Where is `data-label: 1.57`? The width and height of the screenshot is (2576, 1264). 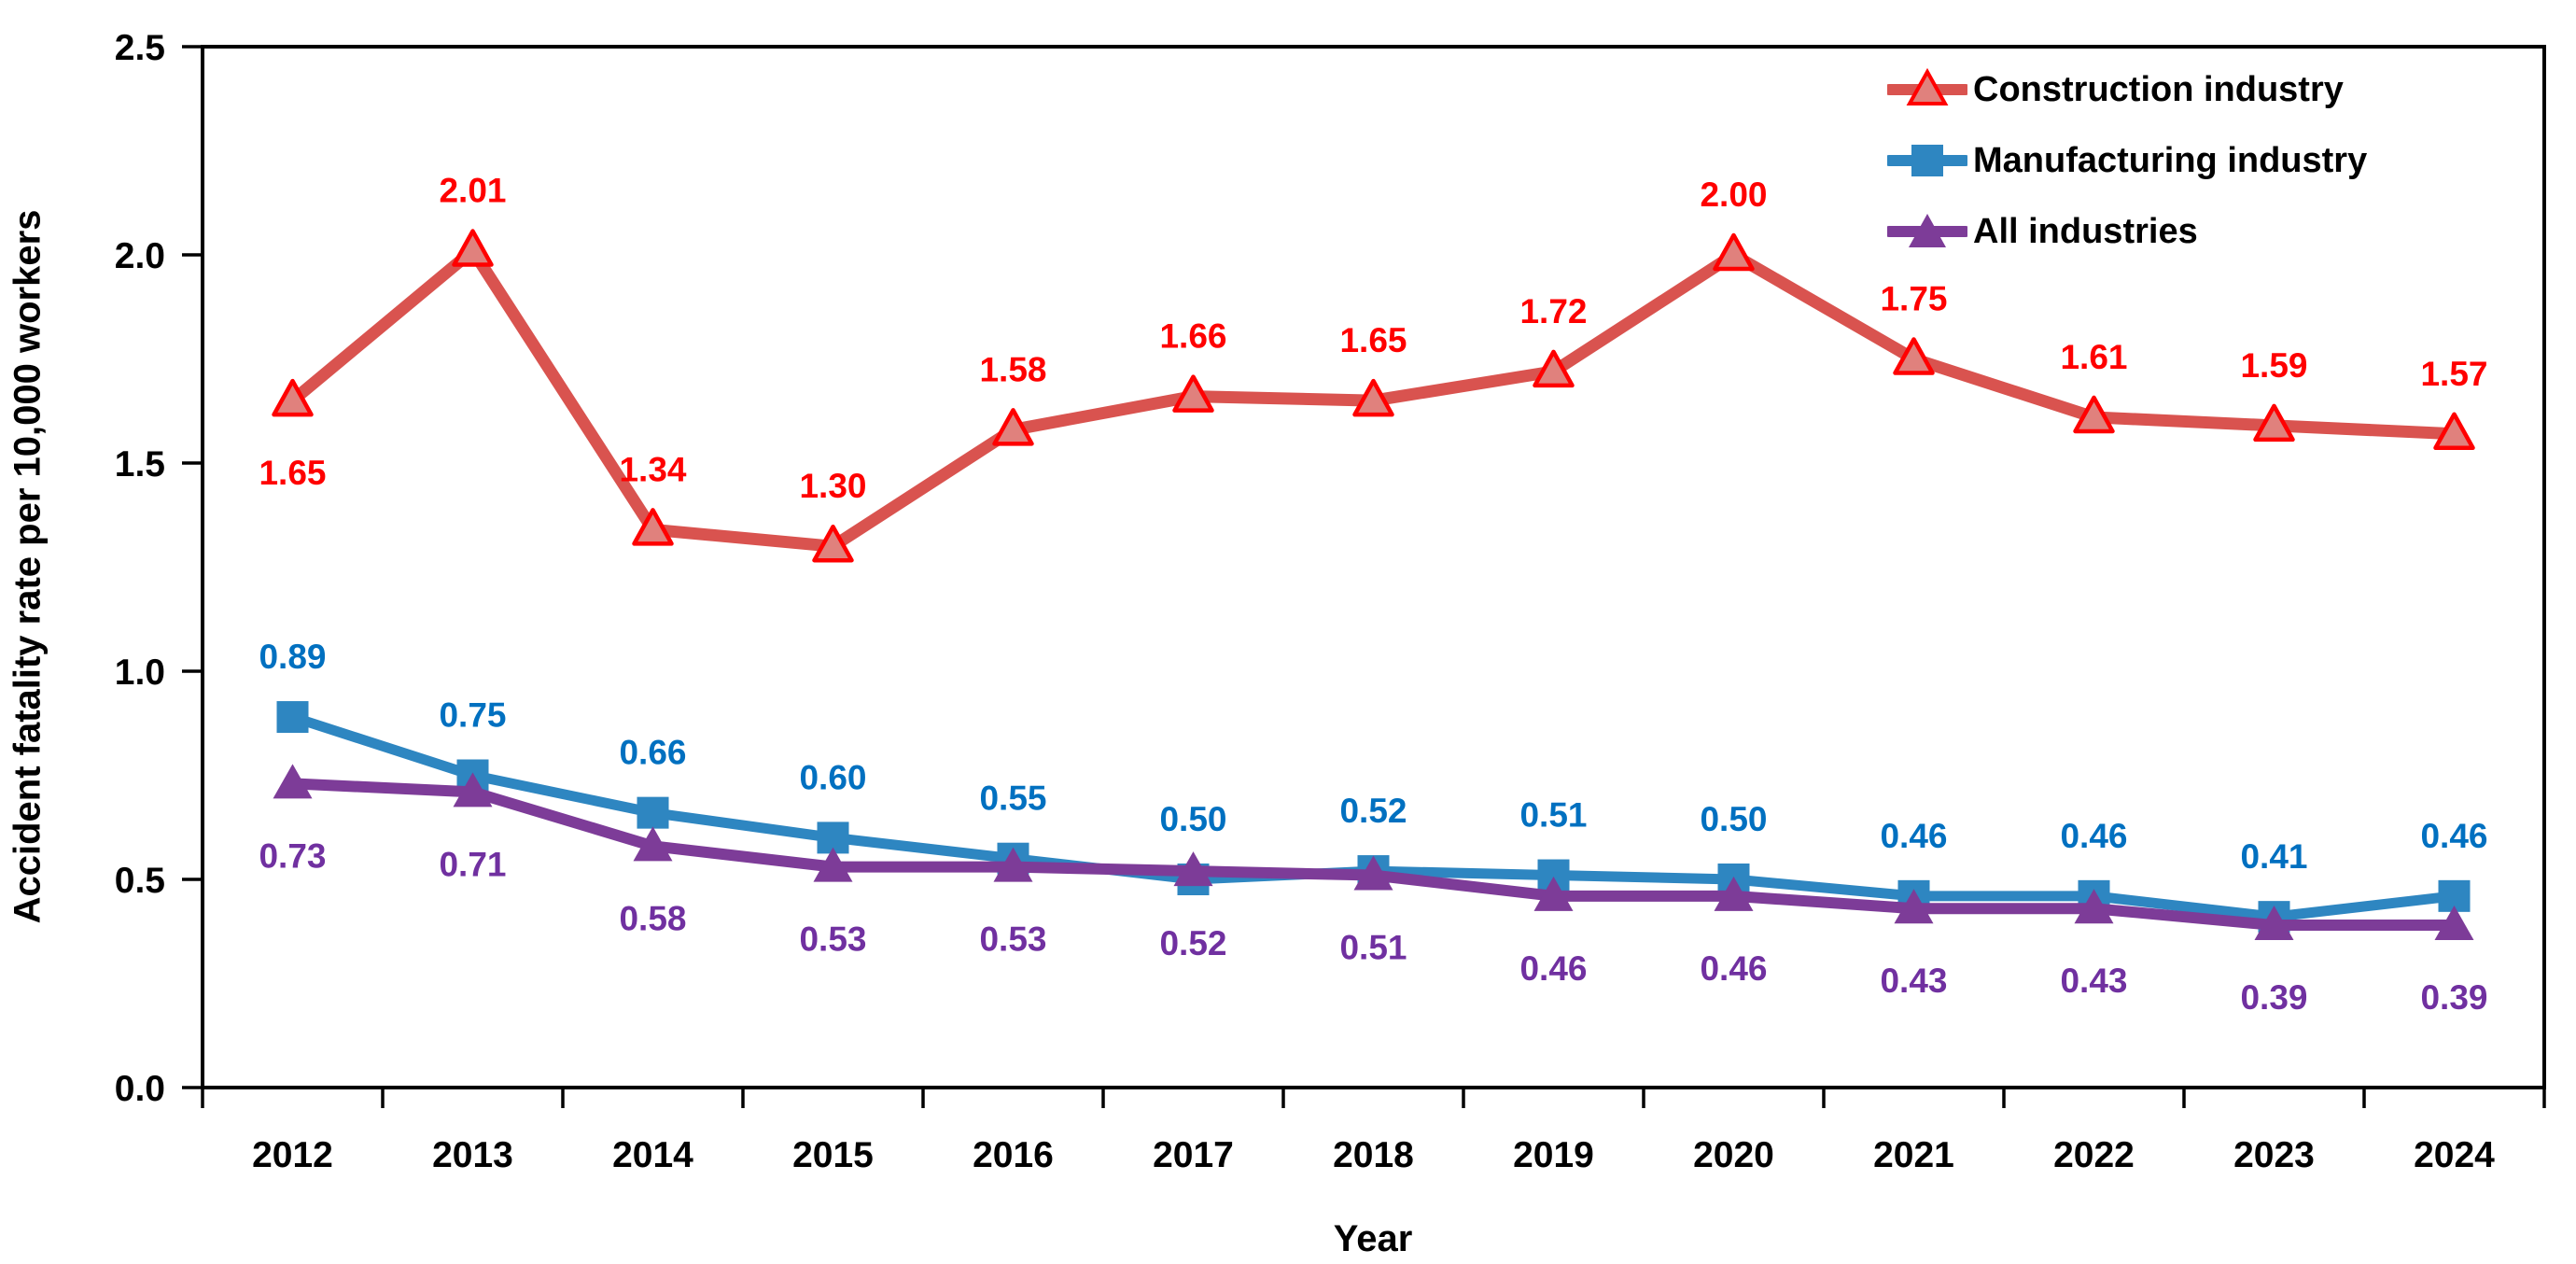
data-label: 1.57 is located at coordinates (2453, 374).